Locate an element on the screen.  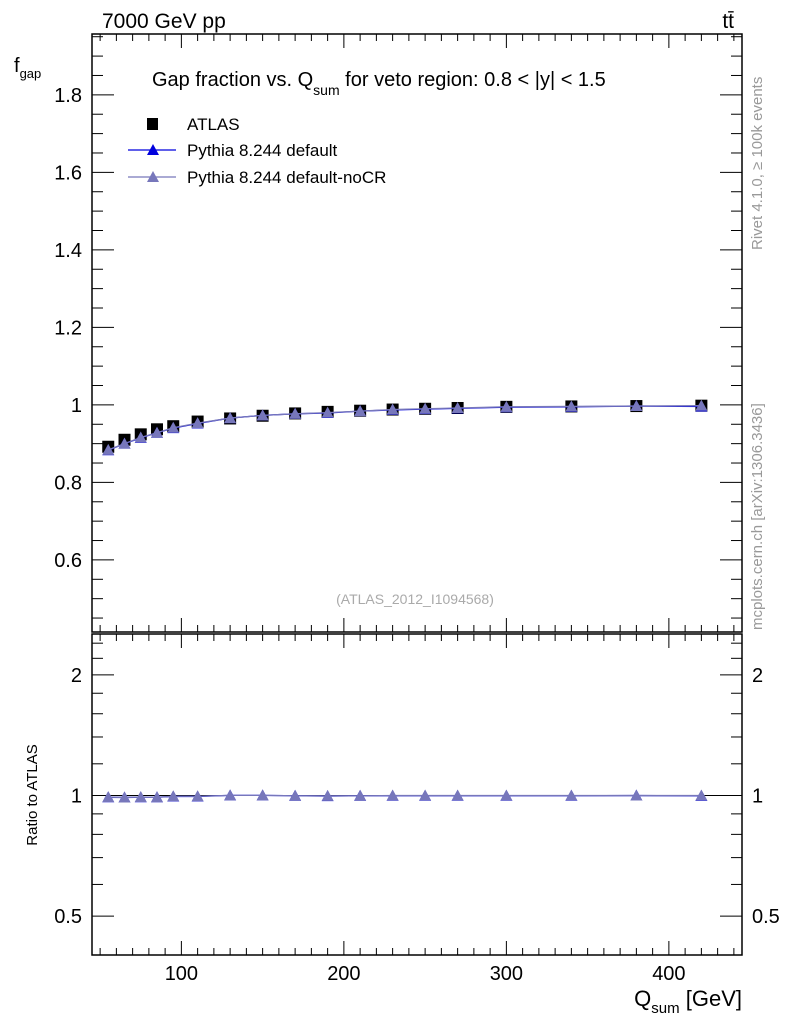
ratio-y-label: Ratio to ATLAS is located at coordinates (32, 794).